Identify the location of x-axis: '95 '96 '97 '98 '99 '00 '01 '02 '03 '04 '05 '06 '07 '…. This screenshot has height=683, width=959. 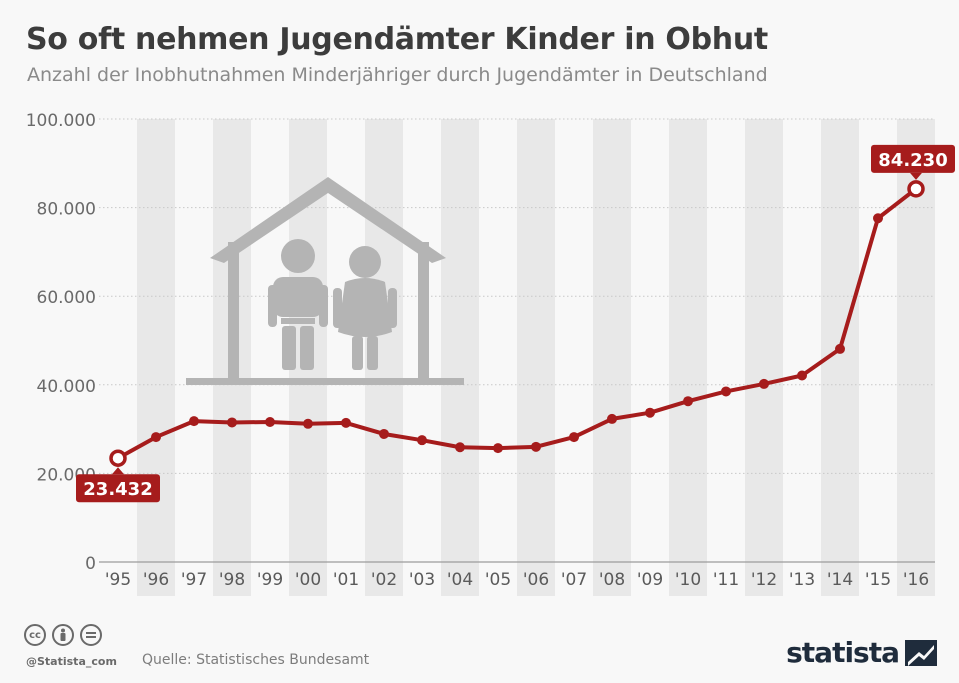
(517, 580).